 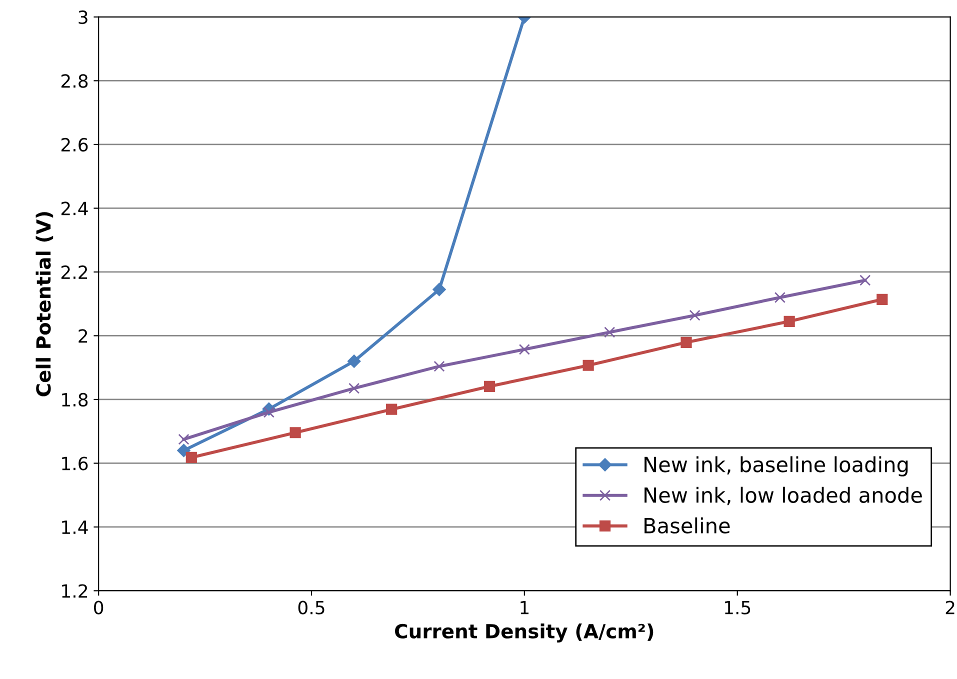 I want to click on y-tick-label: 2.8, so click(x=74, y=81).